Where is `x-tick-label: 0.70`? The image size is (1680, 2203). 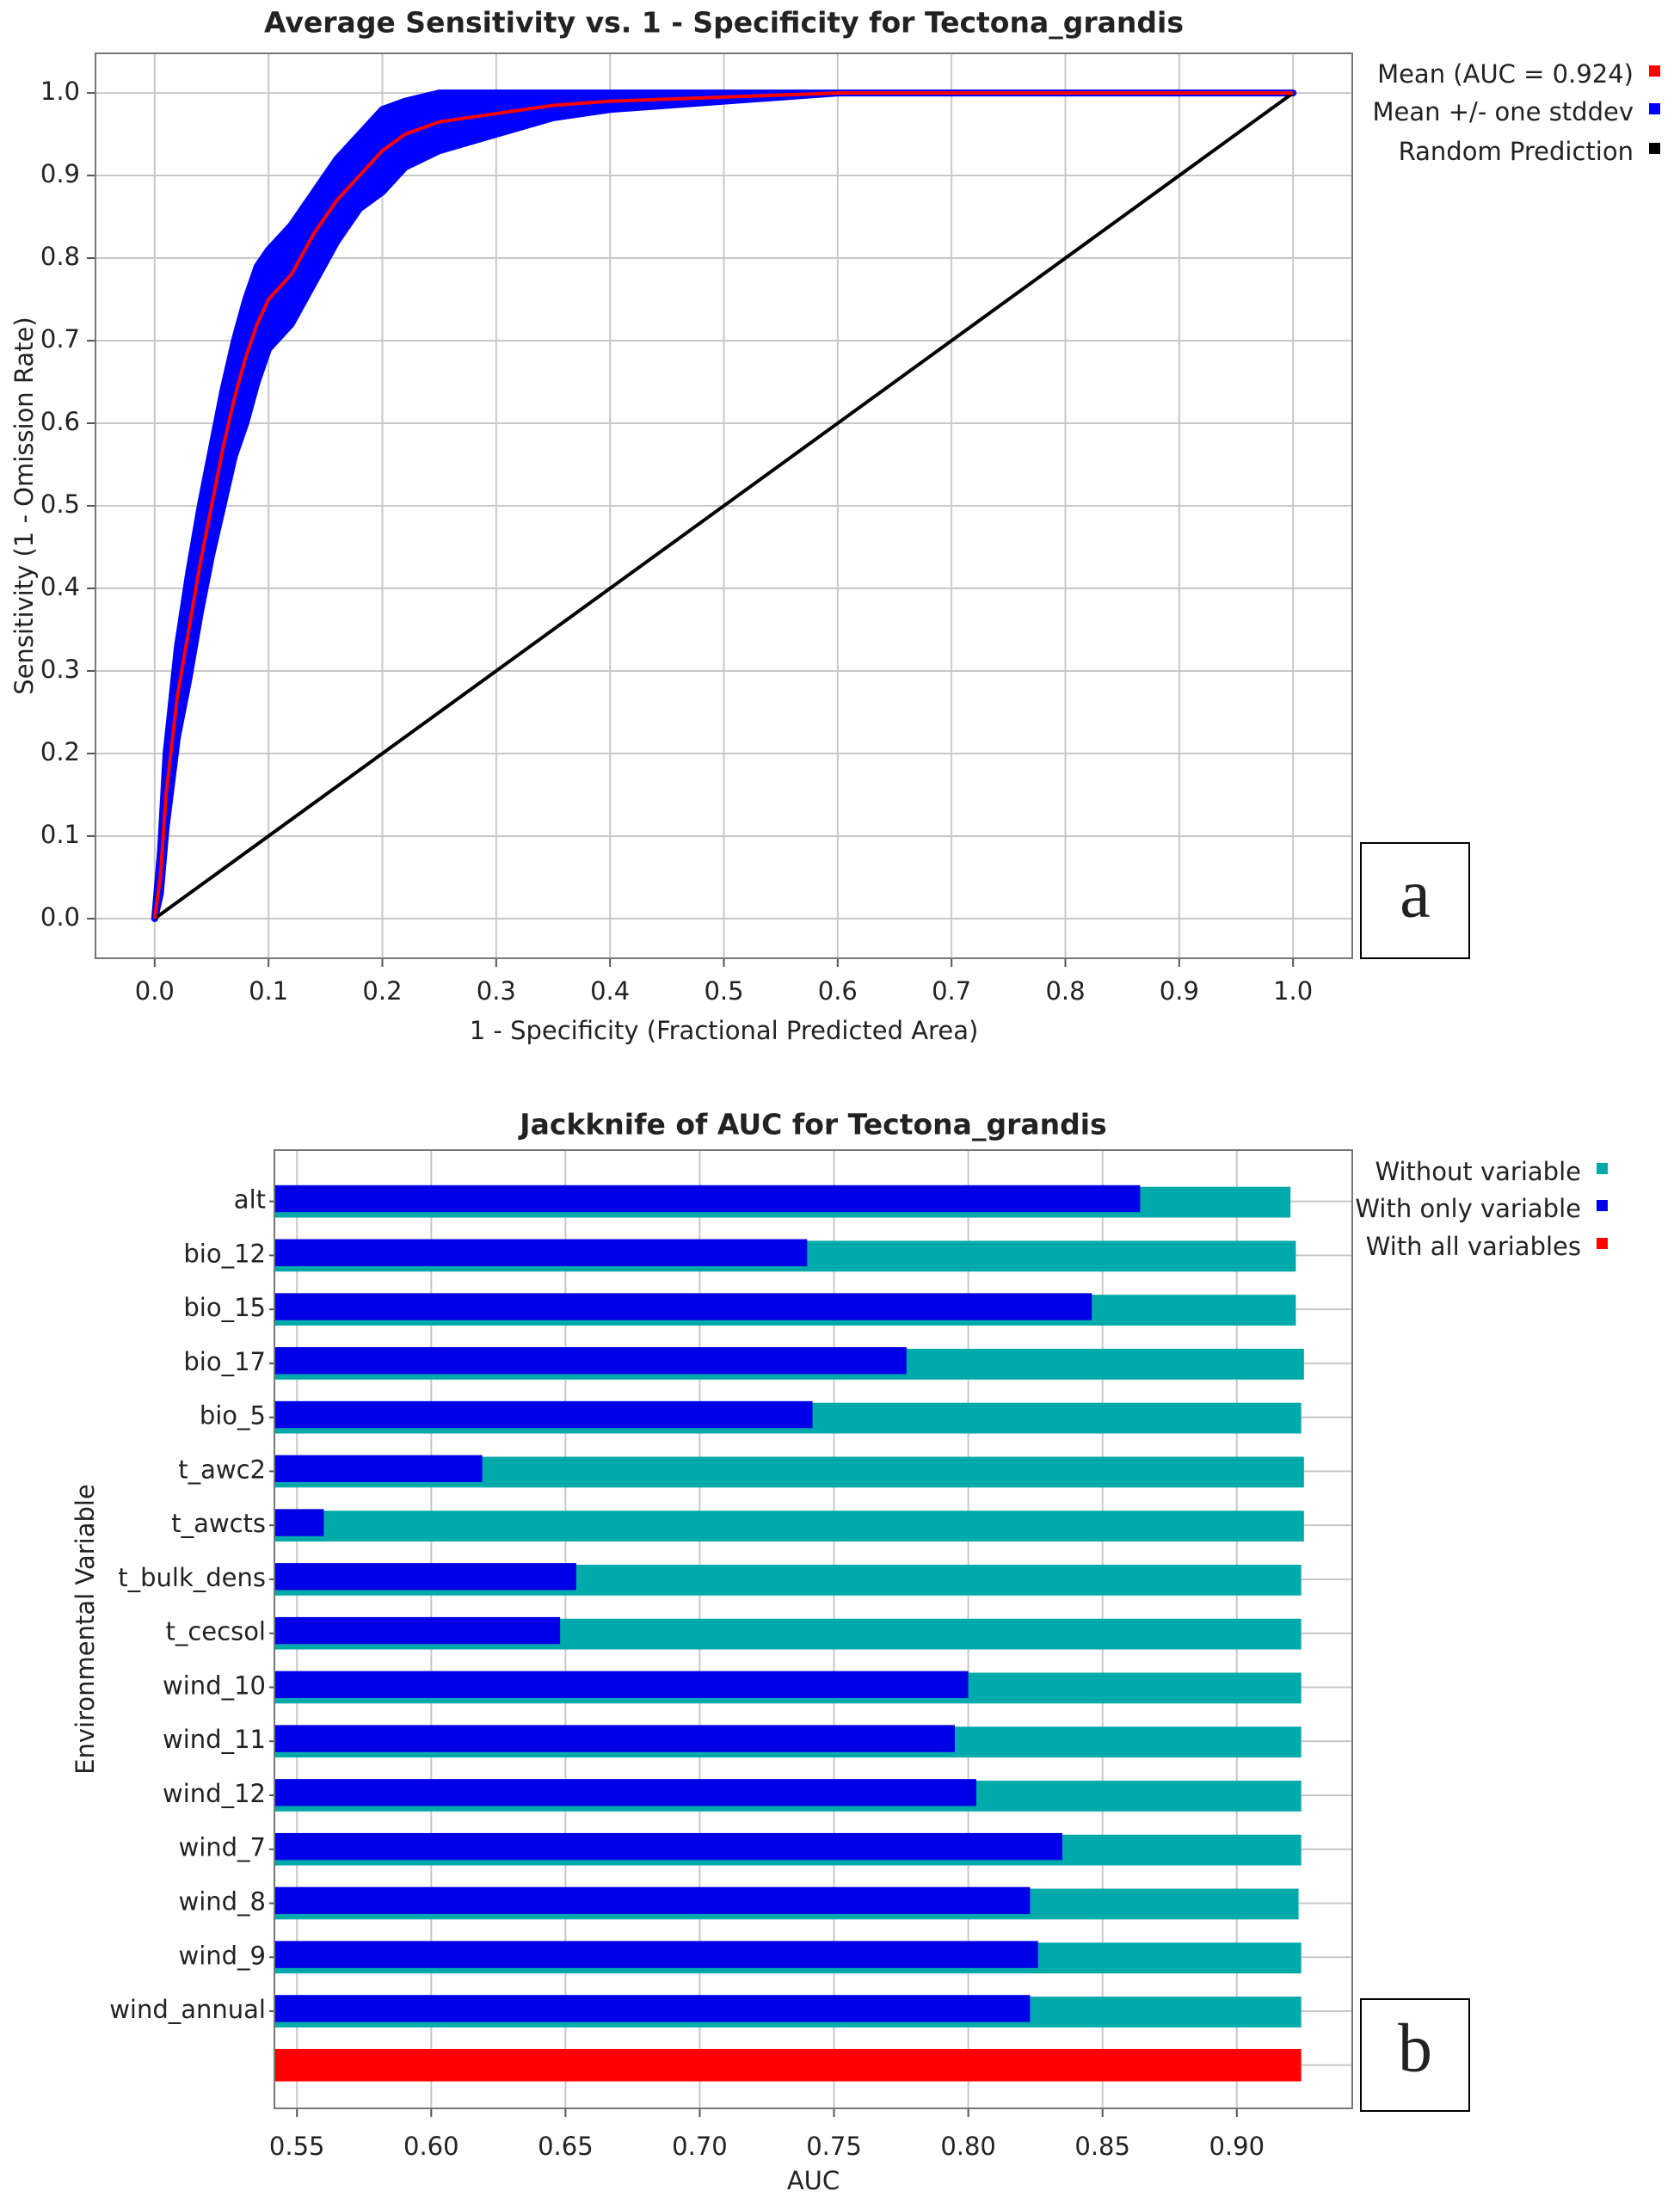
x-tick-label: 0.70 is located at coordinates (700, 2146).